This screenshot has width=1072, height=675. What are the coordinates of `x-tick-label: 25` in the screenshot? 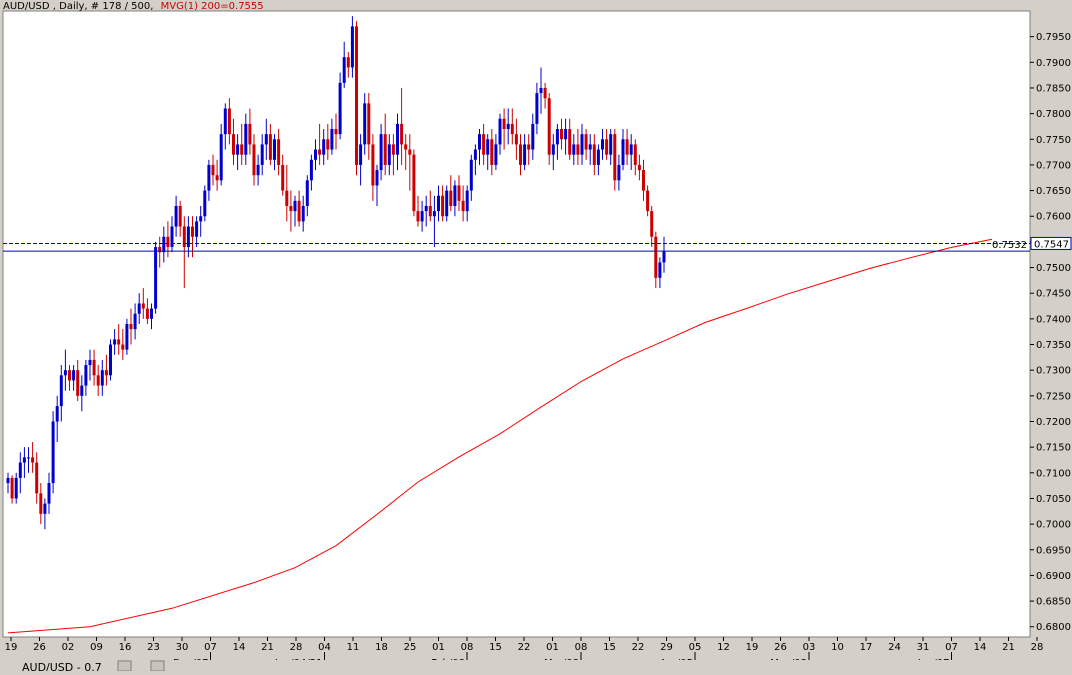 It's located at (410, 647).